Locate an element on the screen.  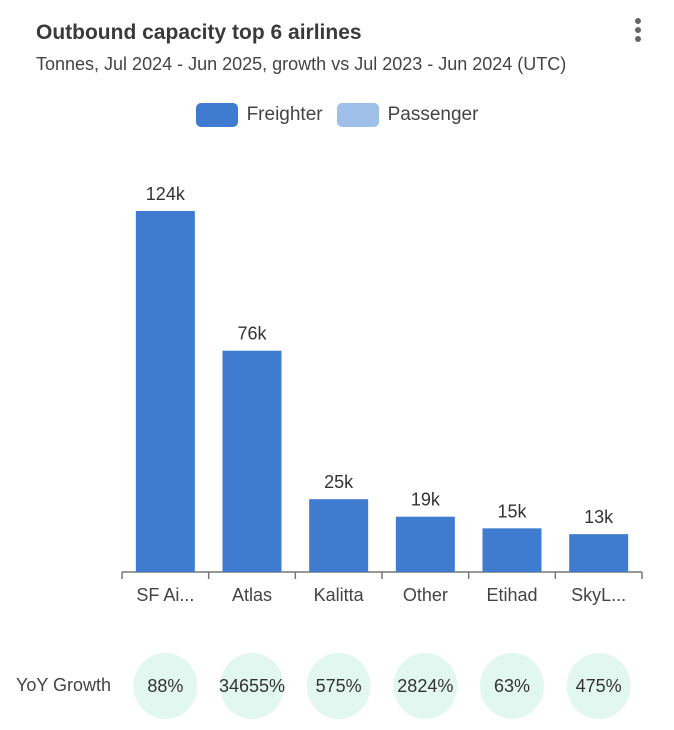
data-label: 76k is located at coordinates (252, 334).